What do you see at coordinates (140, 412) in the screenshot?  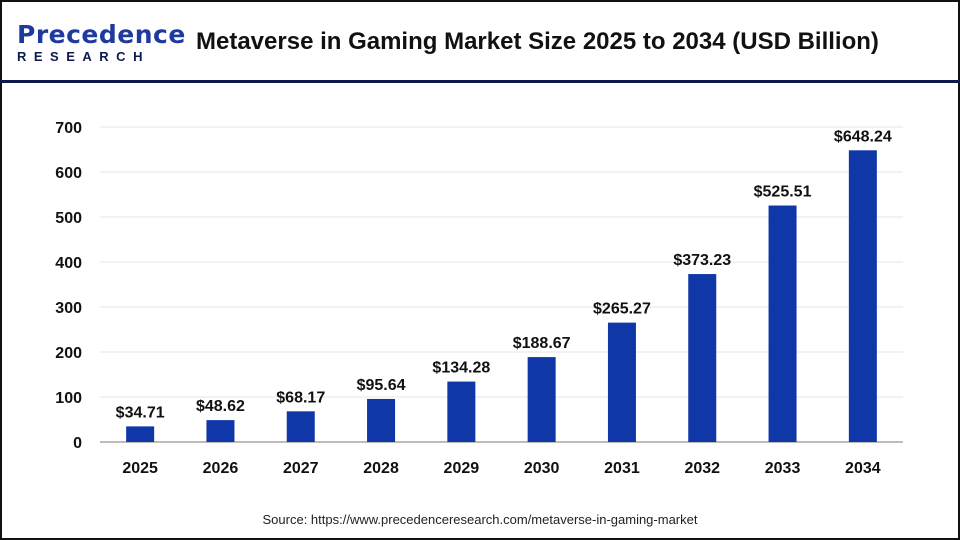 I see `data-label: $34.71` at bounding box center [140, 412].